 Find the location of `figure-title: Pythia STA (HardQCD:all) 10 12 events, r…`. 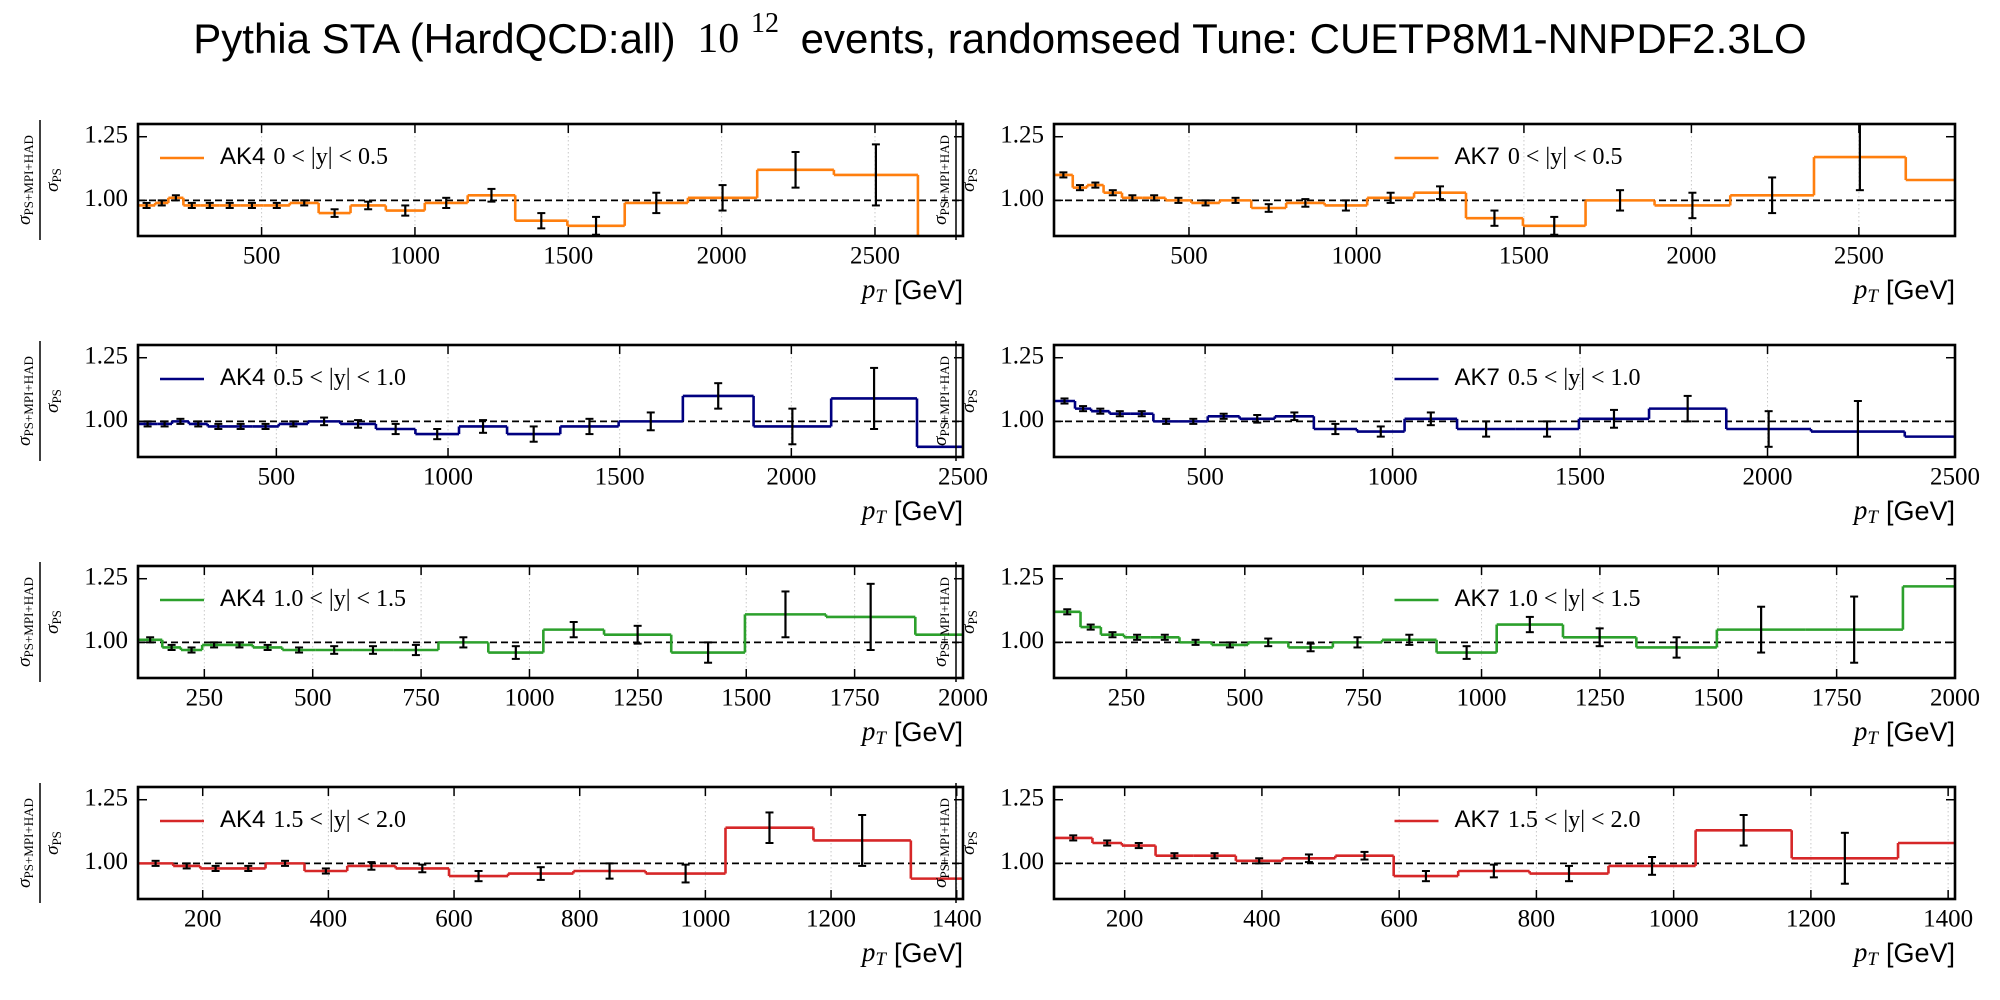

figure-title: Pythia STA (HardQCD:all) 10 12 events, r… is located at coordinates (999, 31).